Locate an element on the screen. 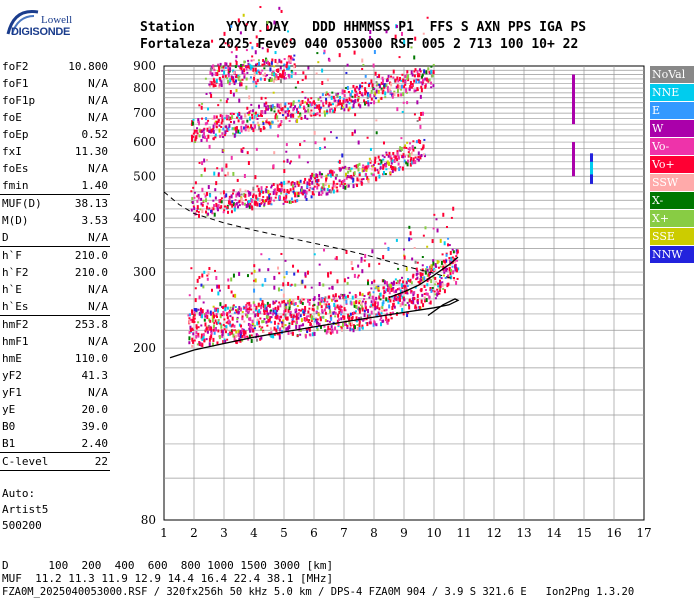 The width and height of the screenshot is (700, 600). x-tick-label: 6 is located at coordinates (314, 533).